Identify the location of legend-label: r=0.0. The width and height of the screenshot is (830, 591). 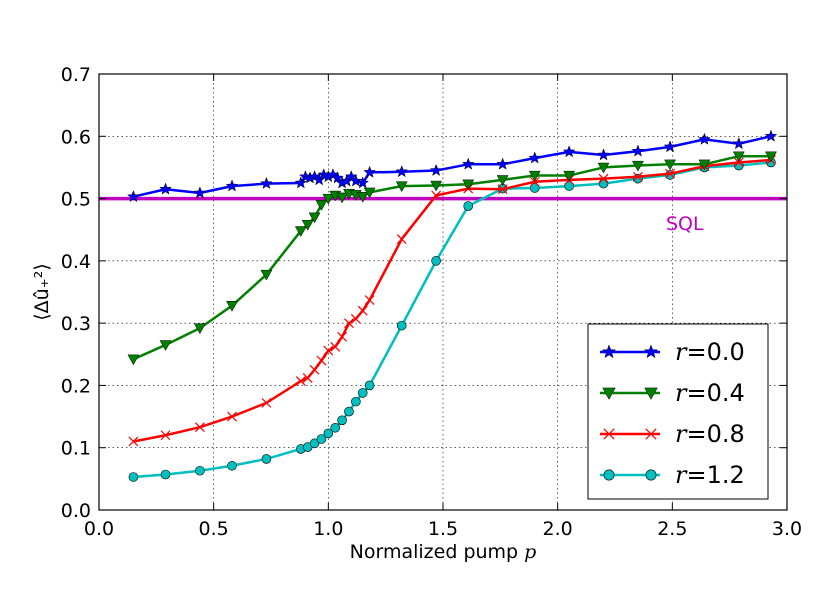
(710, 352).